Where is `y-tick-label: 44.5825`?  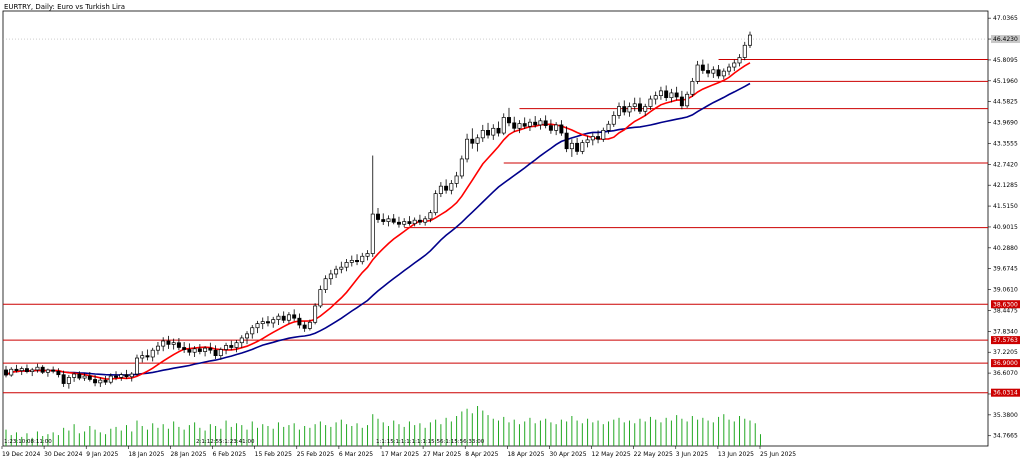
y-tick-label: 44.5825 is located at coordinates (1005, 102).